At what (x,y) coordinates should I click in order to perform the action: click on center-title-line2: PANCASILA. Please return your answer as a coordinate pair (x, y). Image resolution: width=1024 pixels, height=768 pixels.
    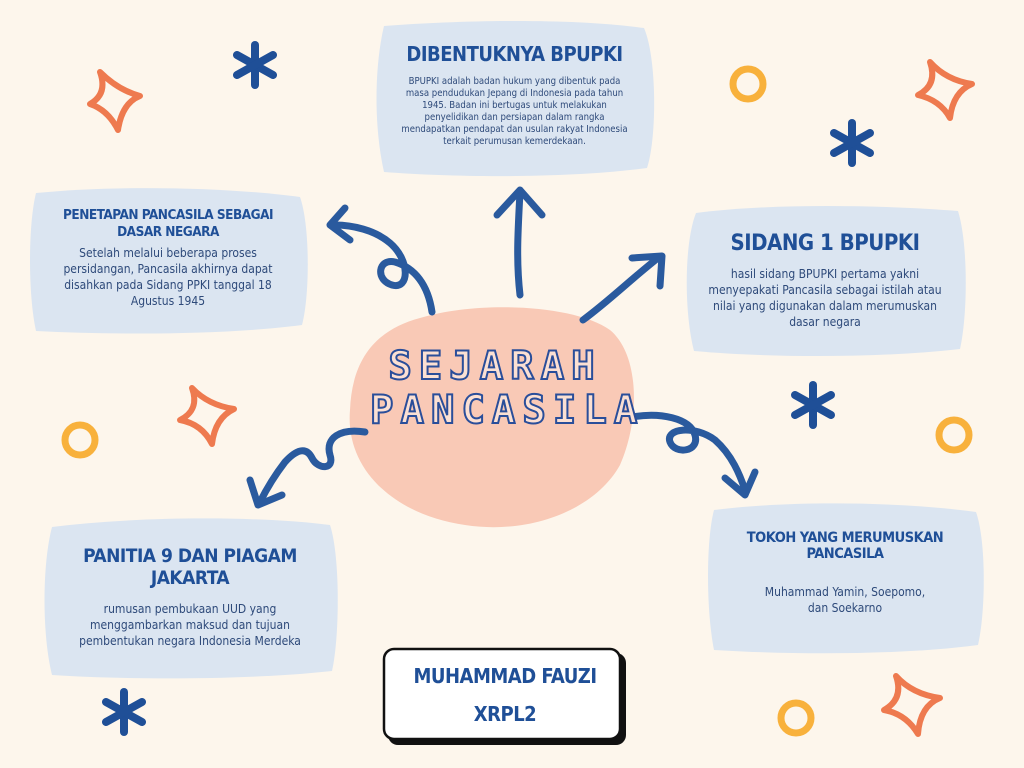
    Looking at the image, I should click on (507, 411).